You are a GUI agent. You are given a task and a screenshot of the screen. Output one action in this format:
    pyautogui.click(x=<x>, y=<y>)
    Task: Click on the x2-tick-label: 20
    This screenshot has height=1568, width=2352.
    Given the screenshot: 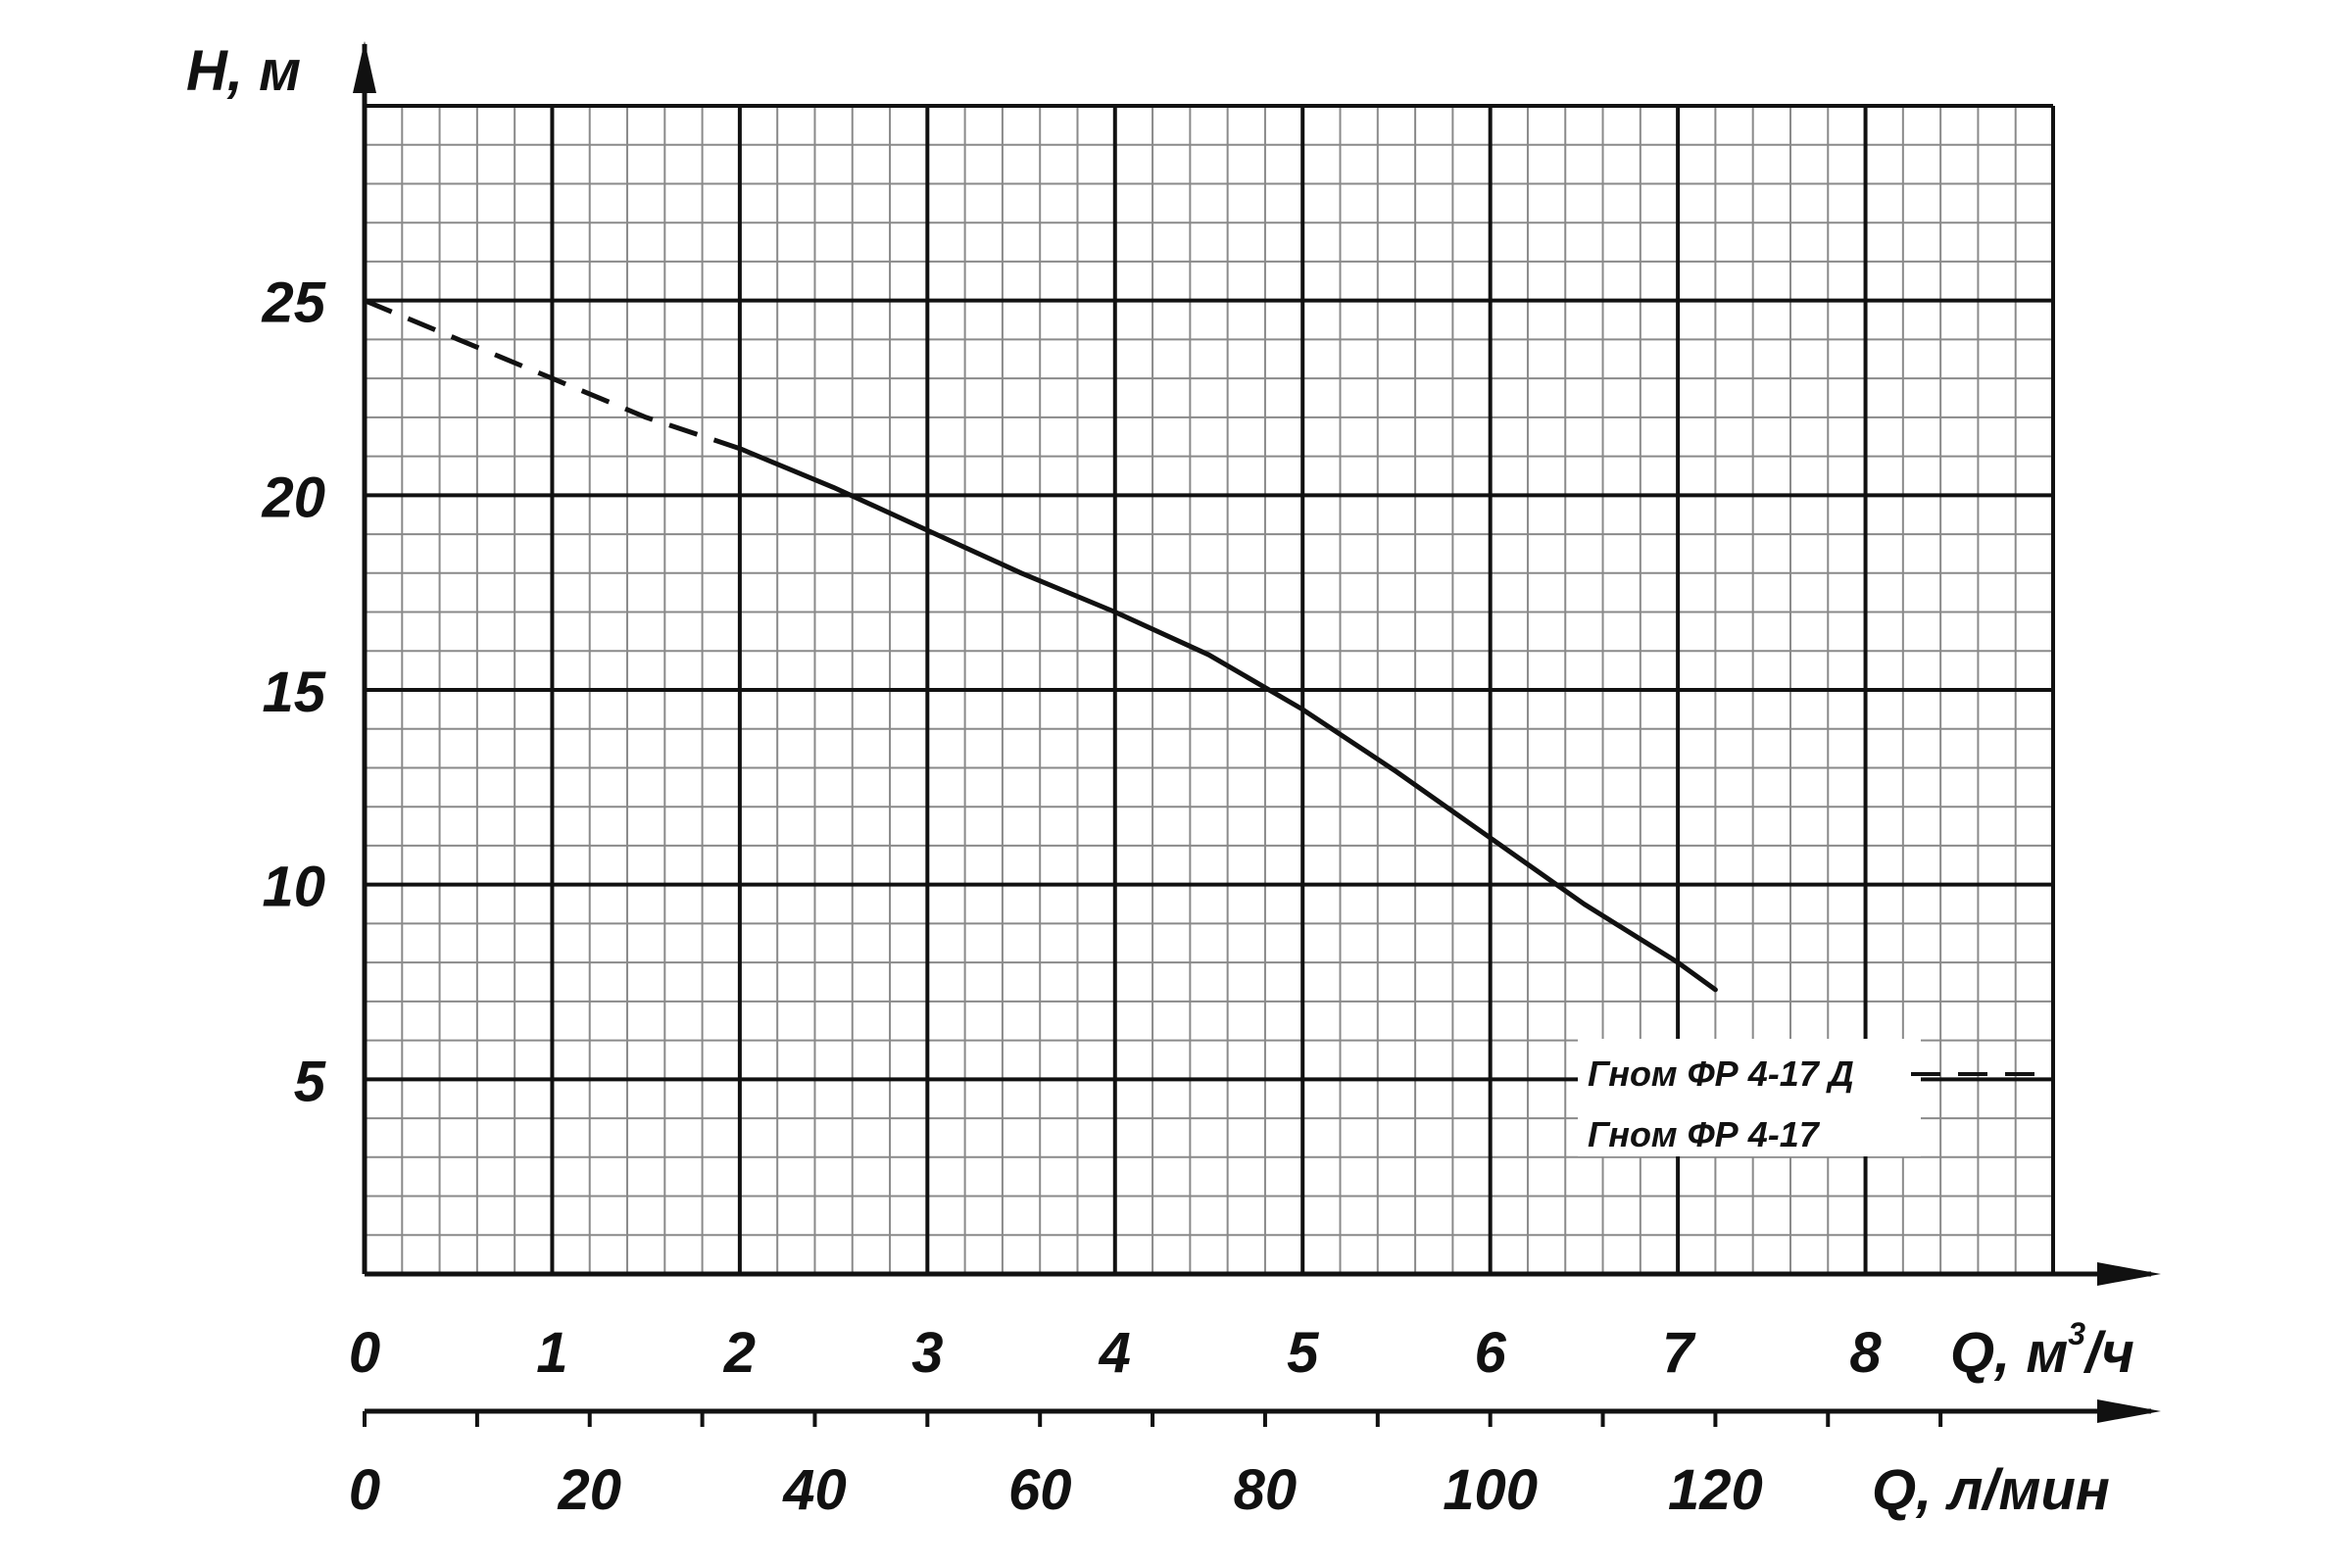 What is the action you would take?
    pyautogui.click(x=589, y=1490)
    